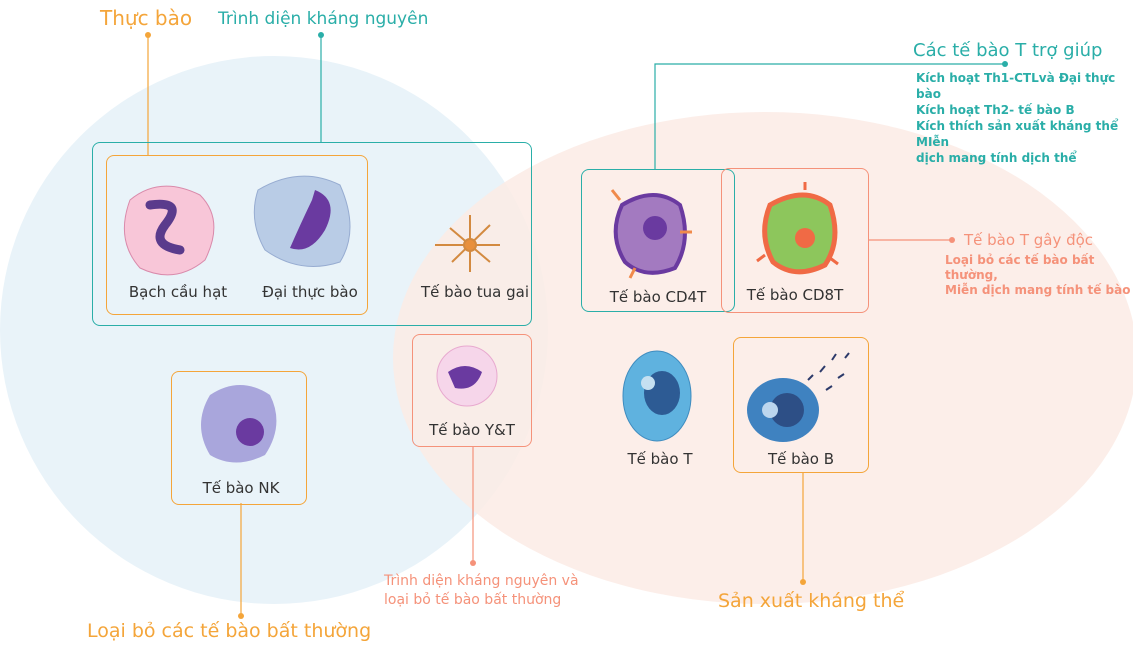 The width and height of the screenshot is (1133, 656). What do you see at coordinates (797, 228) in the screenshot?
I see `cd8t-cell-icon` at bounding box center [797, 228].